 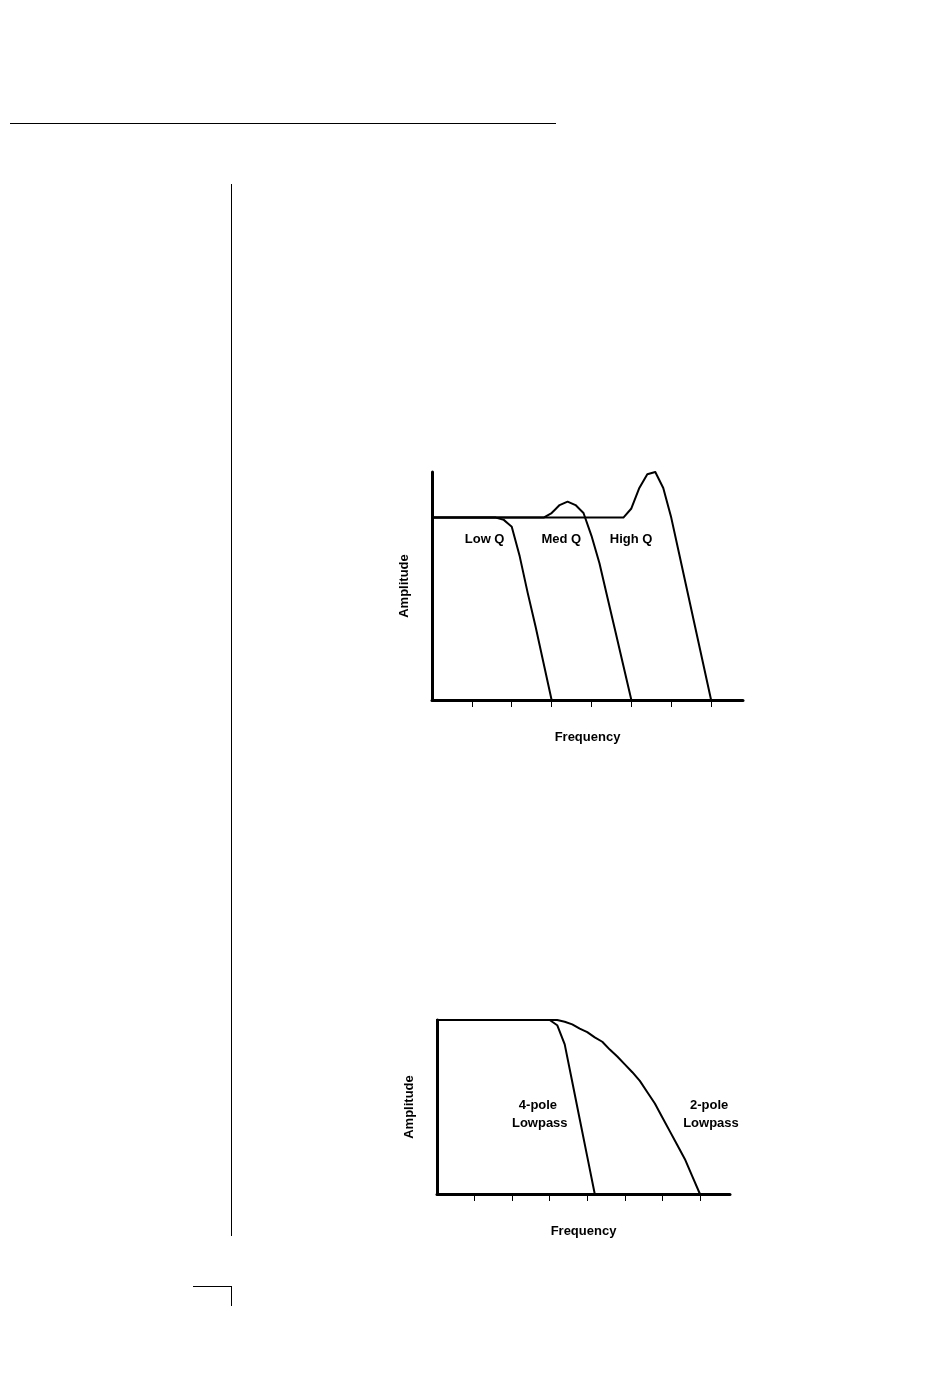 I want to click on series-label: Med Q, so click(x=561, y=538).